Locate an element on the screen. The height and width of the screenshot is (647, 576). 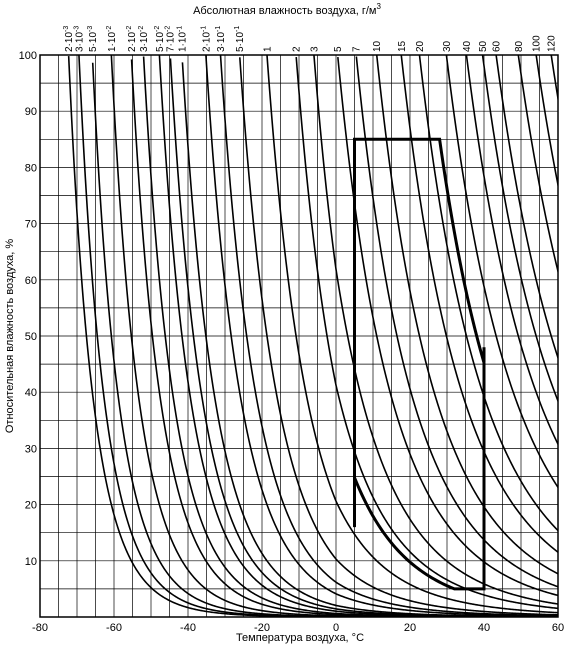
curve-label: 5·10-3 is located at coordinates (93, 39).